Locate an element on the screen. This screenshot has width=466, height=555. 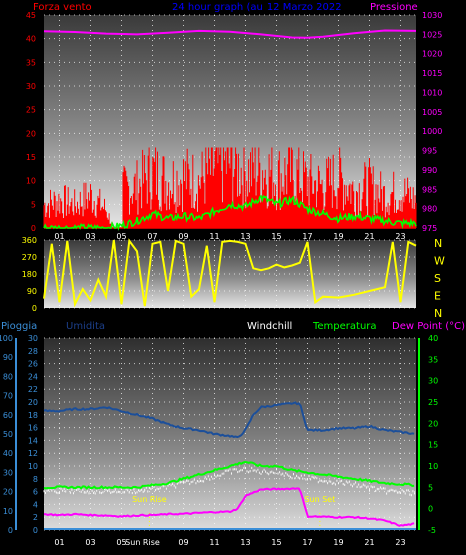
pressure-tick-label: 985 is located at coordinates (429, 189).